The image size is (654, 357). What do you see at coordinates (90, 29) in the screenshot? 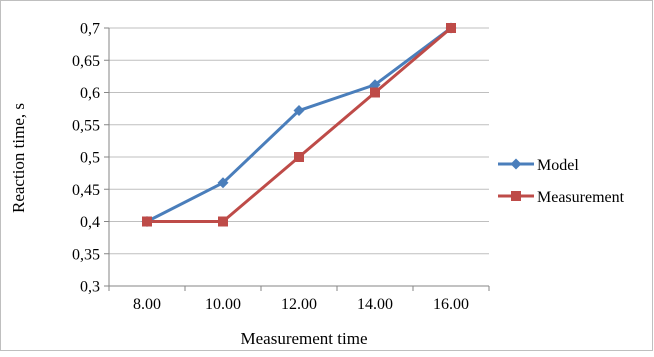
I see `y-tick-label: 0,7` at bounding box center [90, 29].